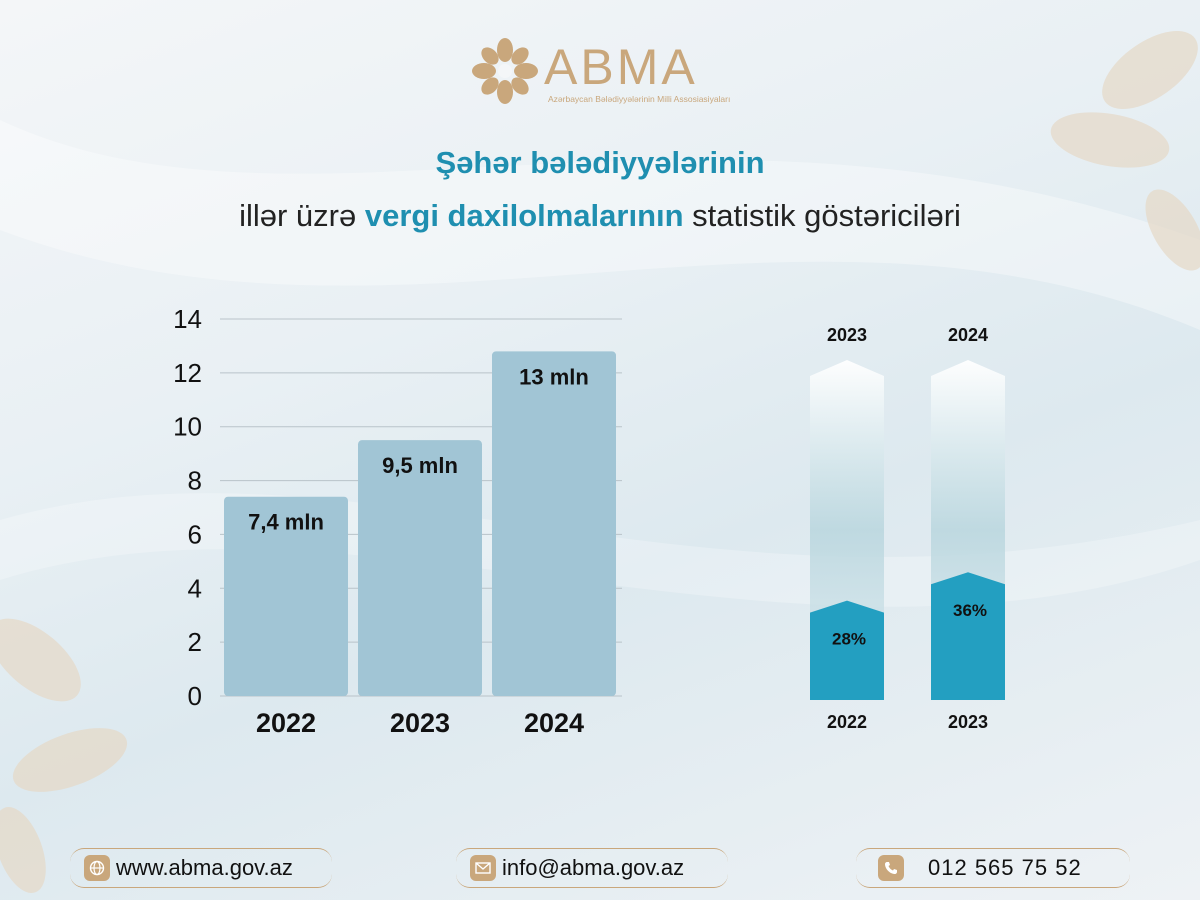  What do you see at coordinates (195, 588) in the screenshot?
I see `y-tick-label: 4` at bounding box center [195, 588].